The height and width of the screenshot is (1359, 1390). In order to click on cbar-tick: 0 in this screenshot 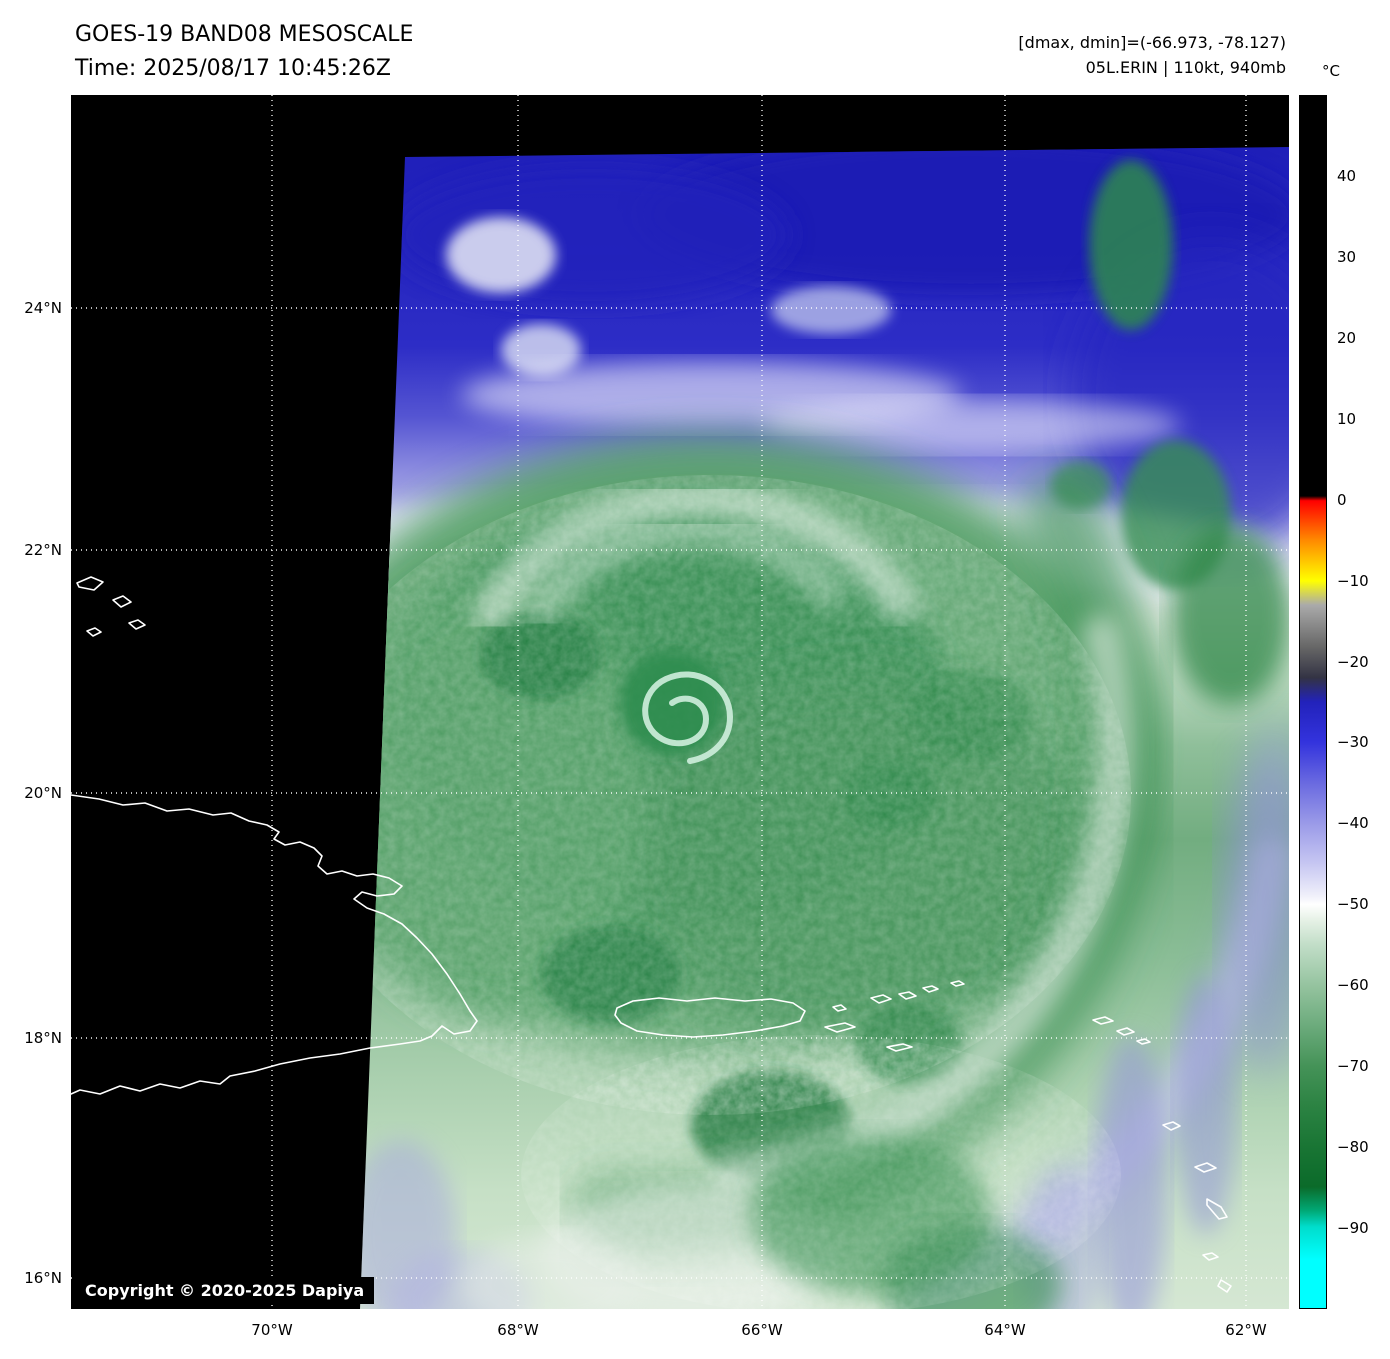, I will do `click(1342, 500)`.